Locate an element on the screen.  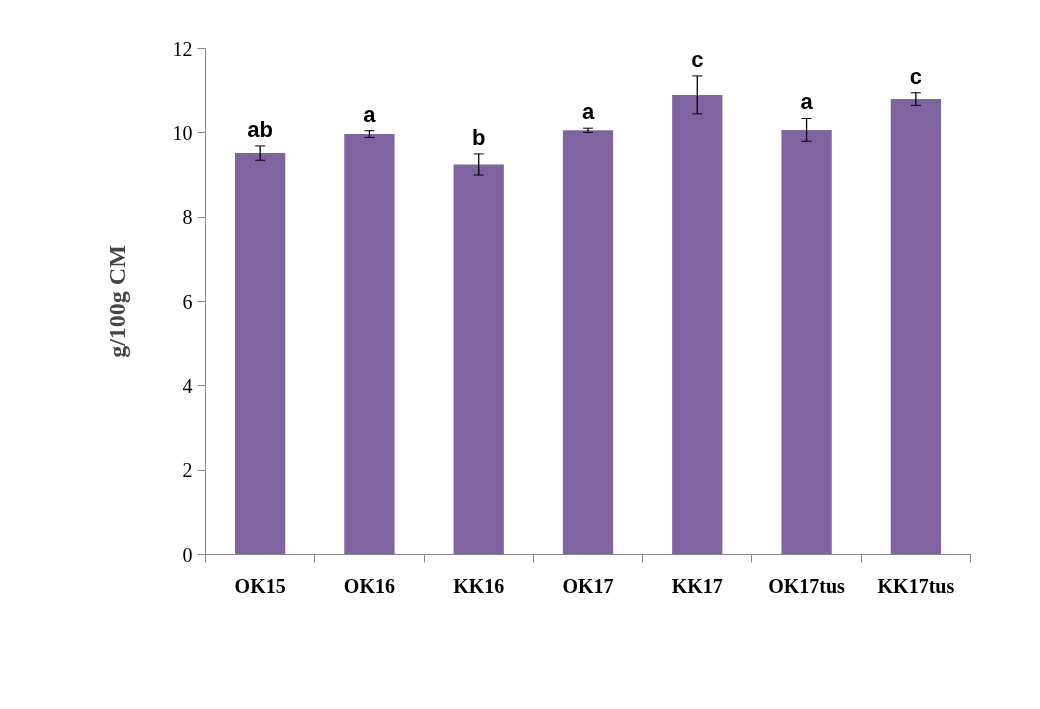
x-tick-label: OK15 is located at coordinates (260, 585).